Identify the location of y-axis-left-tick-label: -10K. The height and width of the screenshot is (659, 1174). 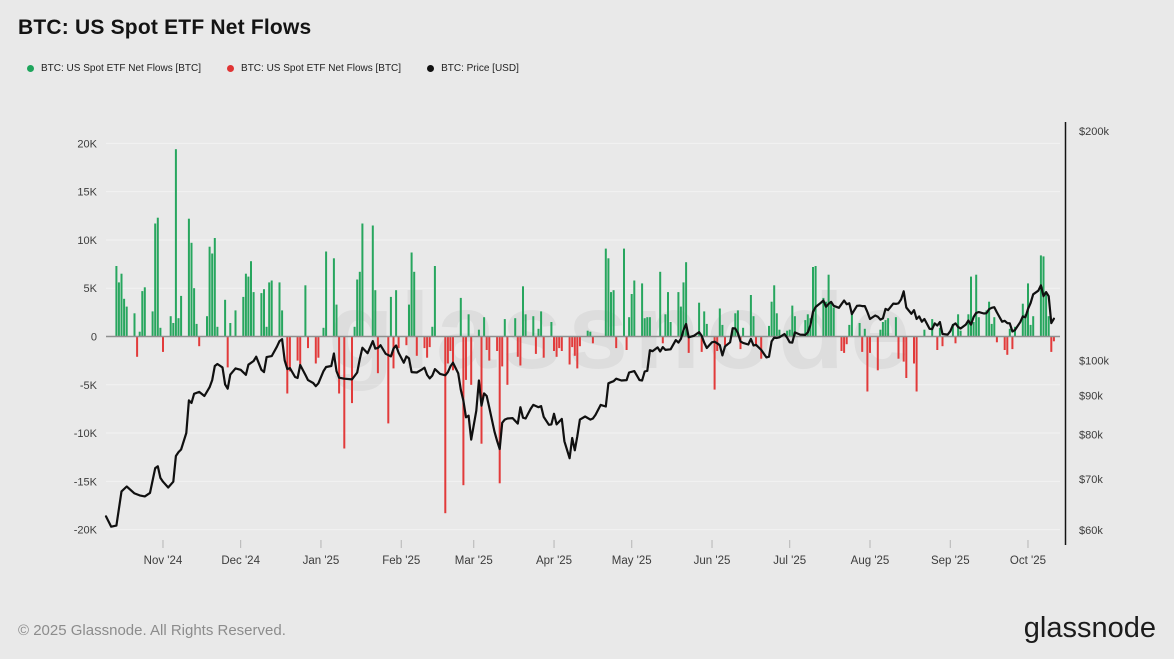
(86, 434).